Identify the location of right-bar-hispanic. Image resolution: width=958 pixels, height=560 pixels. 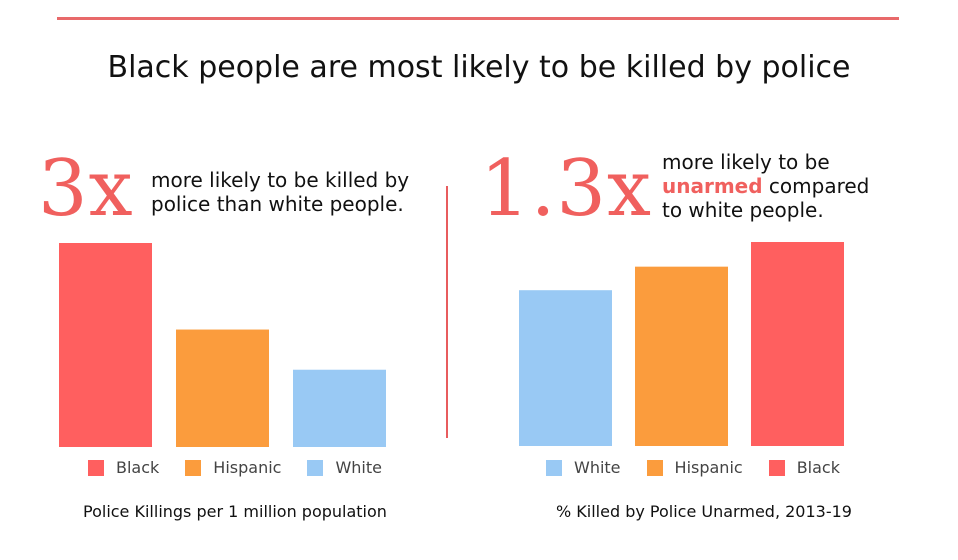
(681, 356).